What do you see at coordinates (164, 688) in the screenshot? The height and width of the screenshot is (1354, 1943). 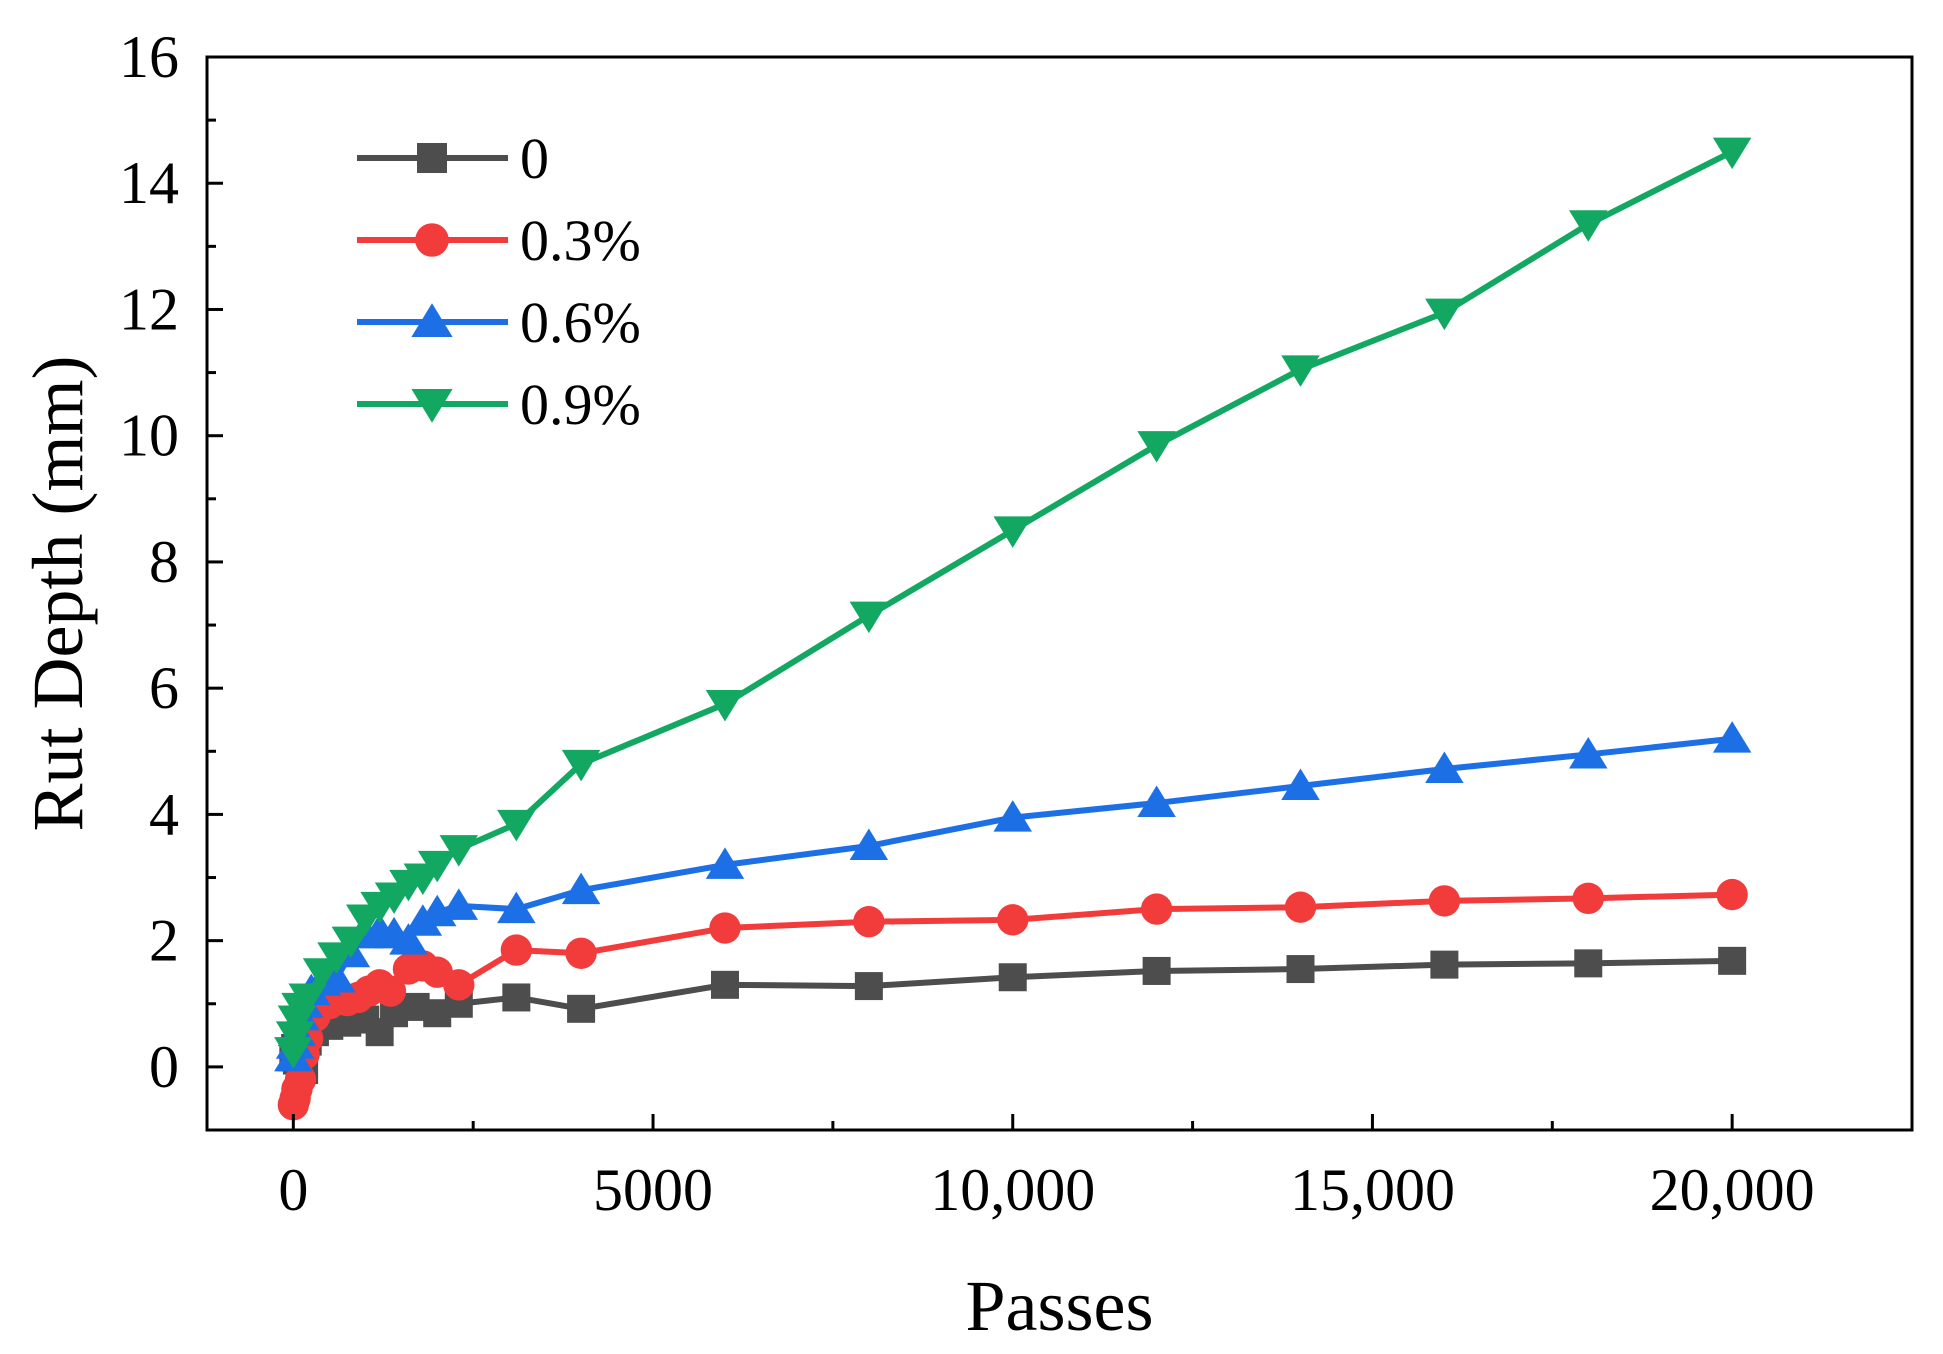 I see `y-tick-label: 6` at bounding box center [164, 688].